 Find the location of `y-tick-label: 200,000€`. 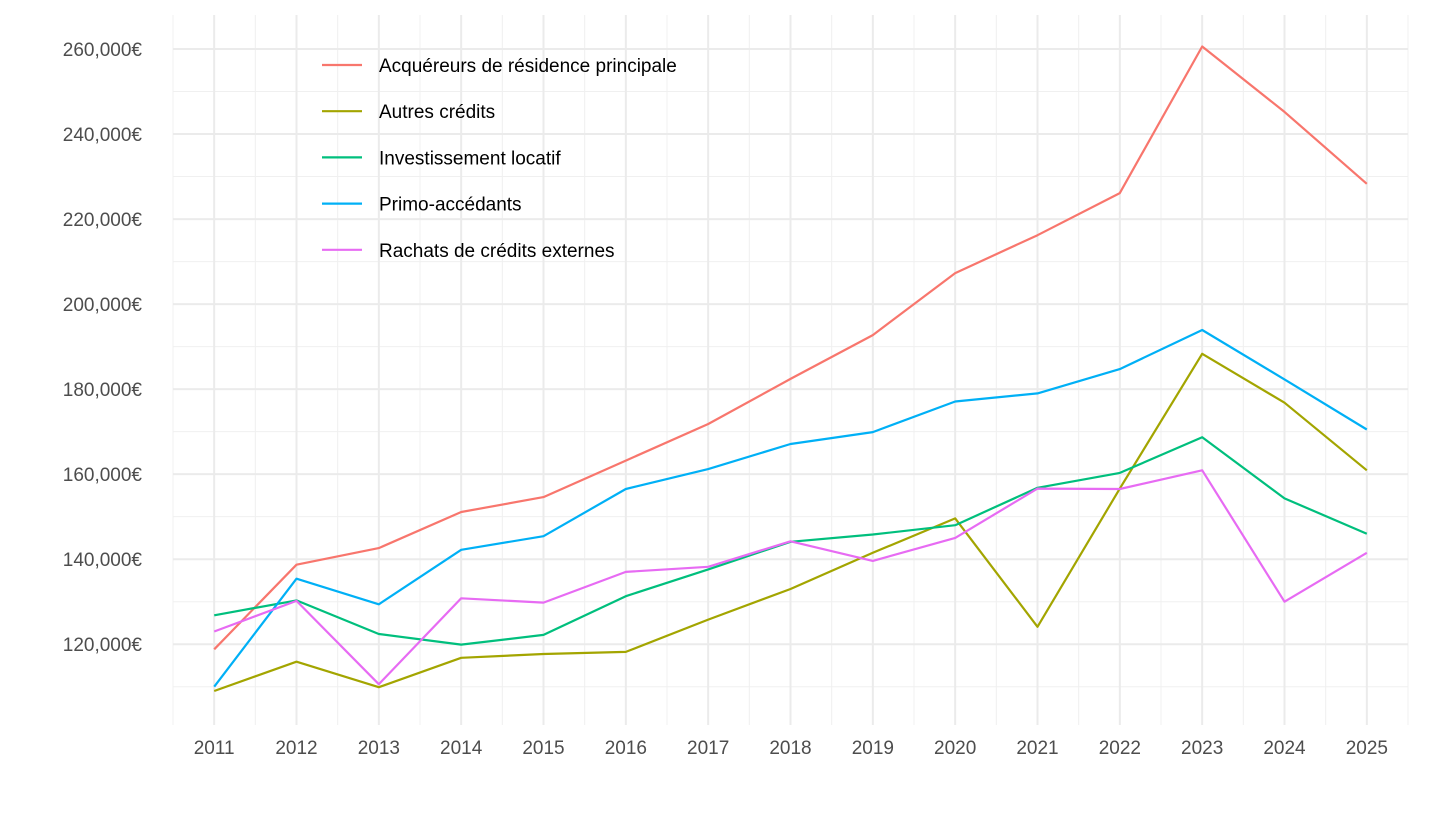

y-tick-label: 200,000€ is located at coordinates (103, 305).